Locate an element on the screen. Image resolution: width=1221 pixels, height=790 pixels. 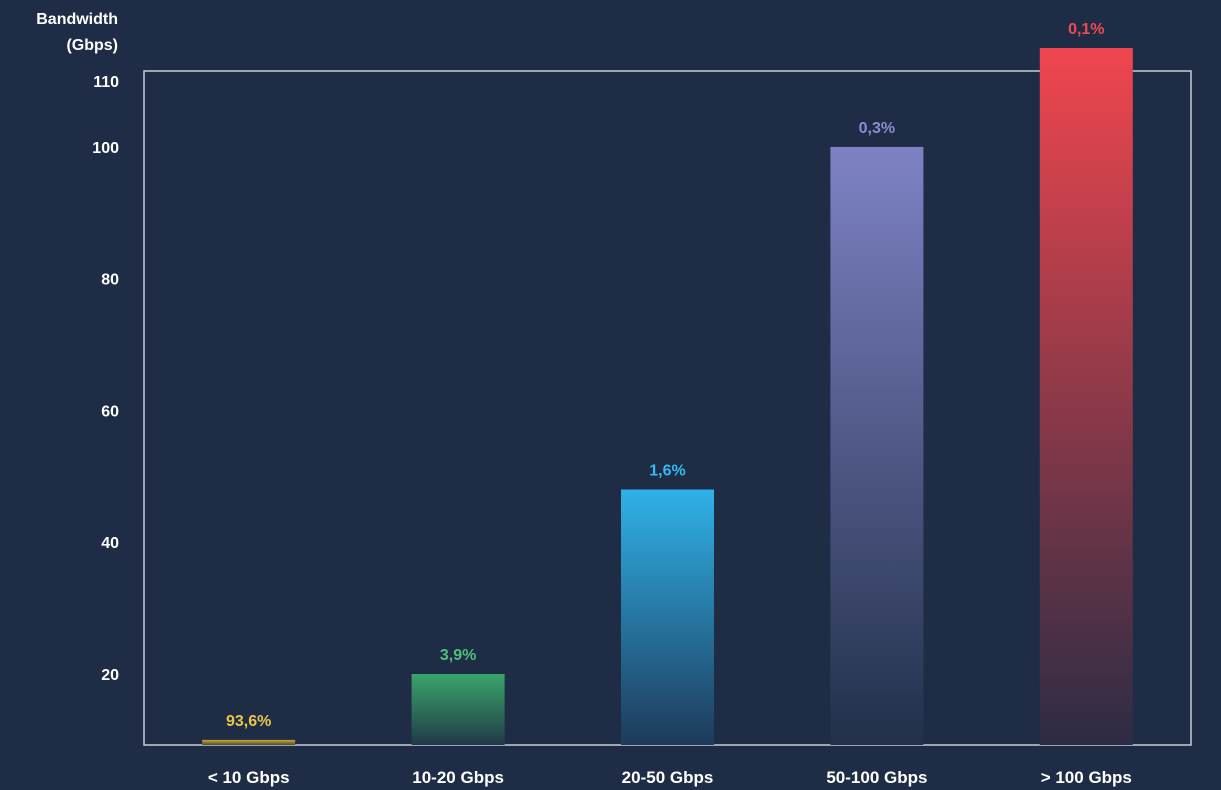
y-tick-label: 80 is located at coordinates (110, 280).